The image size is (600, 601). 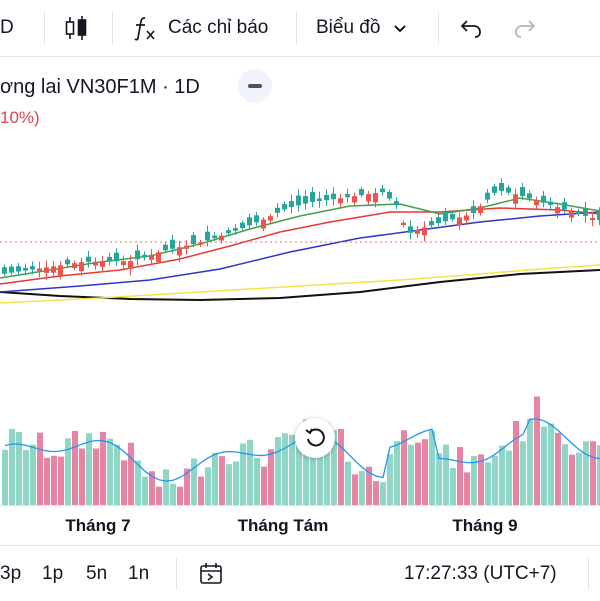 I want to click on range-3p-button: 3p, so click(x=10, y=573).